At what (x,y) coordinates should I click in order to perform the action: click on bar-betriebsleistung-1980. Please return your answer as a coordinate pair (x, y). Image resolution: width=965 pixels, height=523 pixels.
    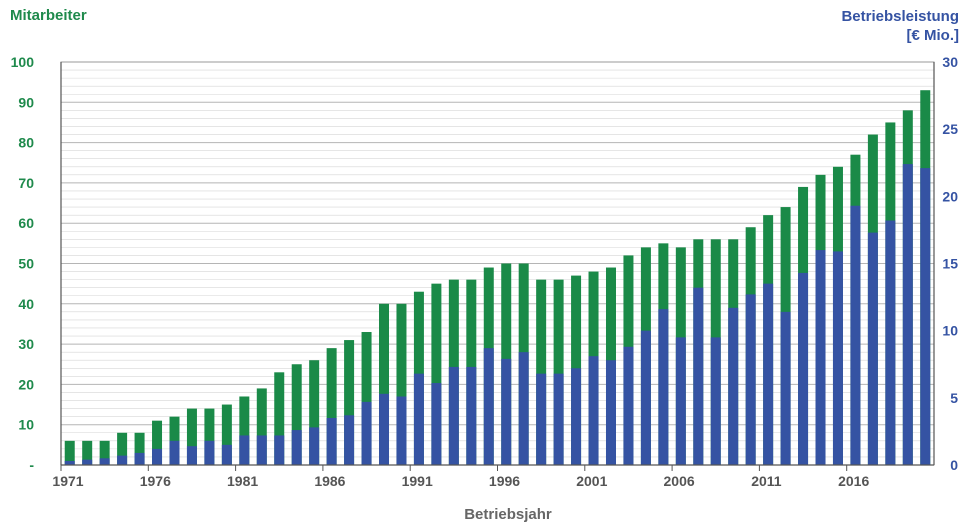
    Looking at the image, I should click on (226, 454).